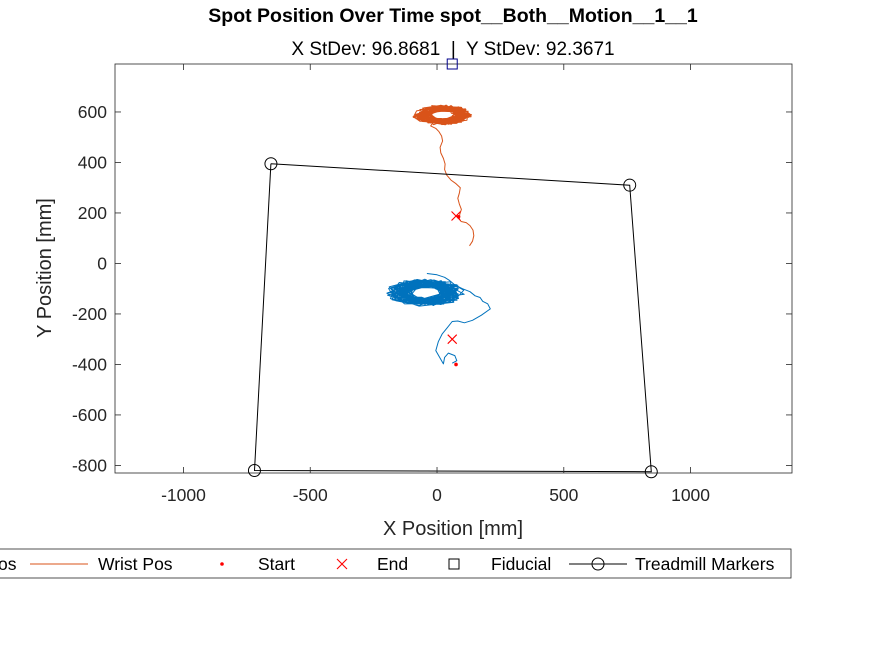 This screenshot has height=656, width=875. Describe the element at coordinates (456, 364) in the screenshot. I see `start-point` at that location.